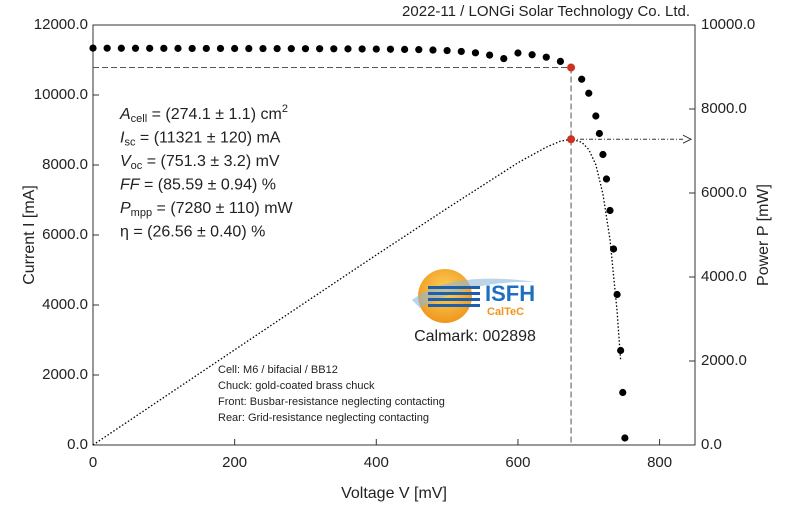 The width and height of the screenshot is (802, 515). I want to click on x-tick-label: 800, so click(659, 462).